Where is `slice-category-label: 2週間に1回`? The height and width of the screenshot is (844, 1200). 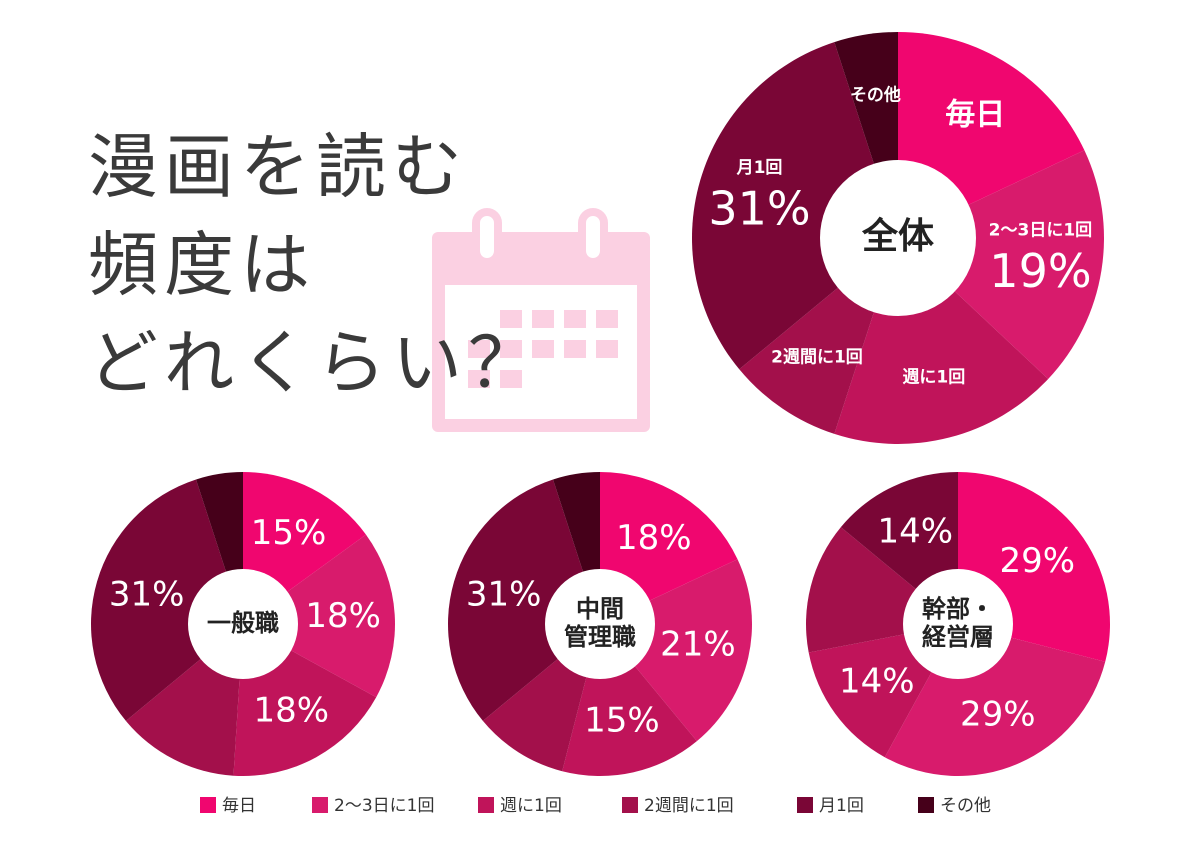
slice-category-label: 2週間に1回 is located at coordinates (817, 357).